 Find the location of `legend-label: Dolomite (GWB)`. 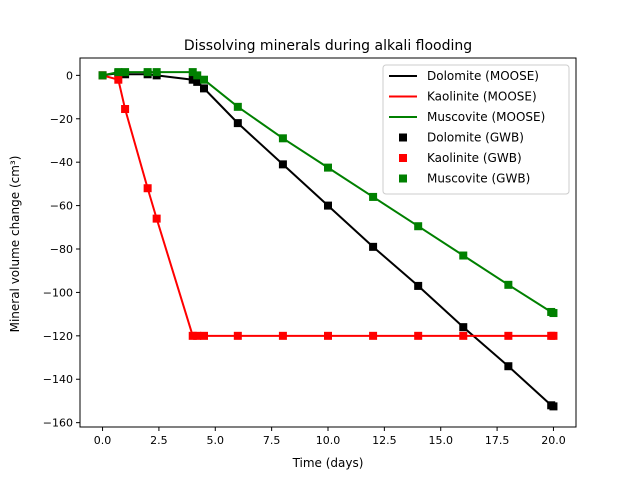

legend-label: Dolomite (GWB) is located at coordinates (475, 138).